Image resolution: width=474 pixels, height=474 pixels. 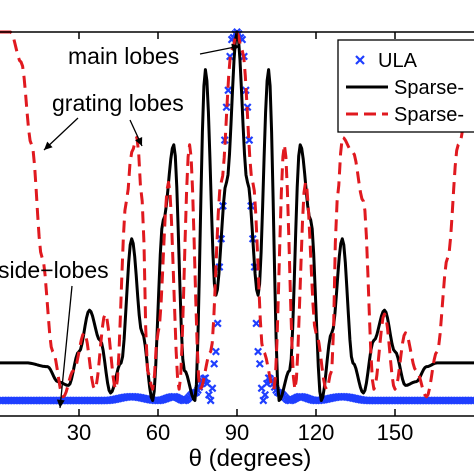 What do you see at coordinates (118, 103) in the screenshot?
I see `annotation-text: grating lobes` at bounding box center [118, 103].